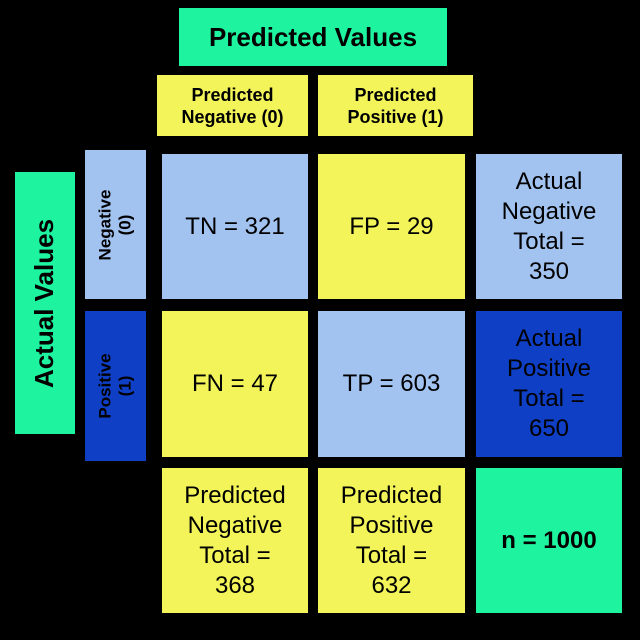  I want to click on actual-values-title: Actual Values, so click(45, 303).